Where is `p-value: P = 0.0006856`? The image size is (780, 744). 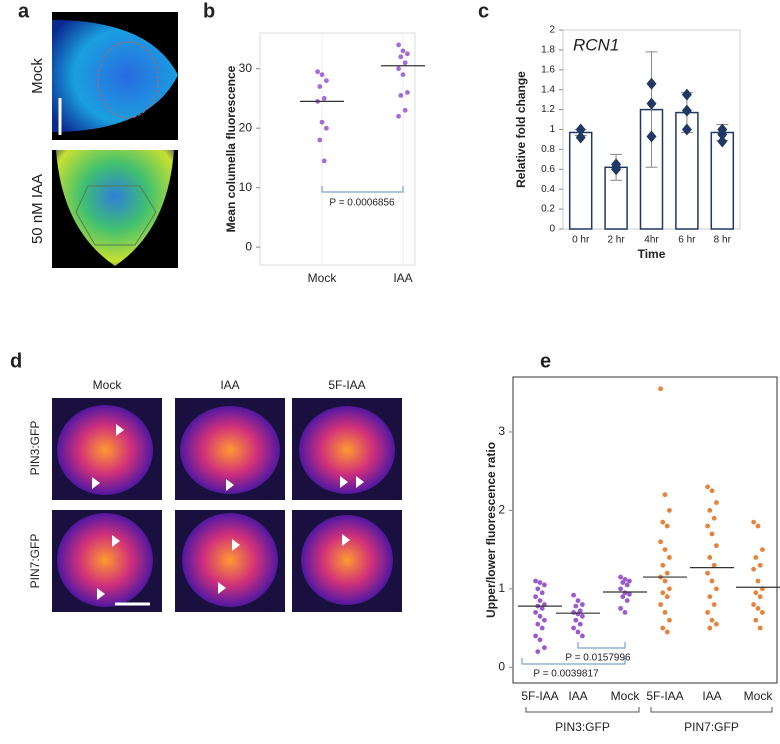 p-value: P = 0.0006856 is located at coordinates (362, 203).